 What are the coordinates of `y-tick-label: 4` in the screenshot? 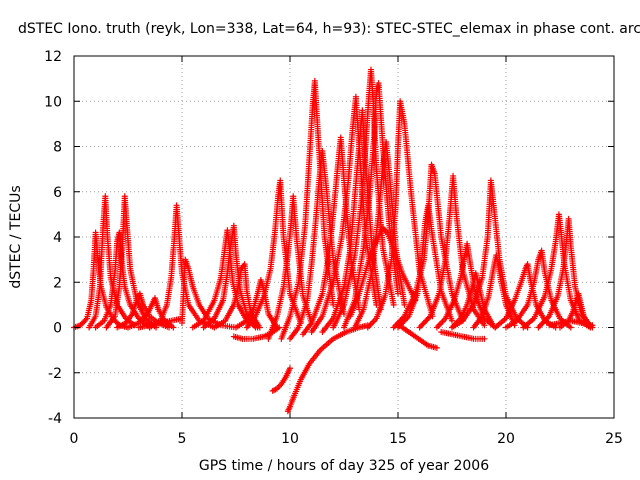 It's located at (57, 238).